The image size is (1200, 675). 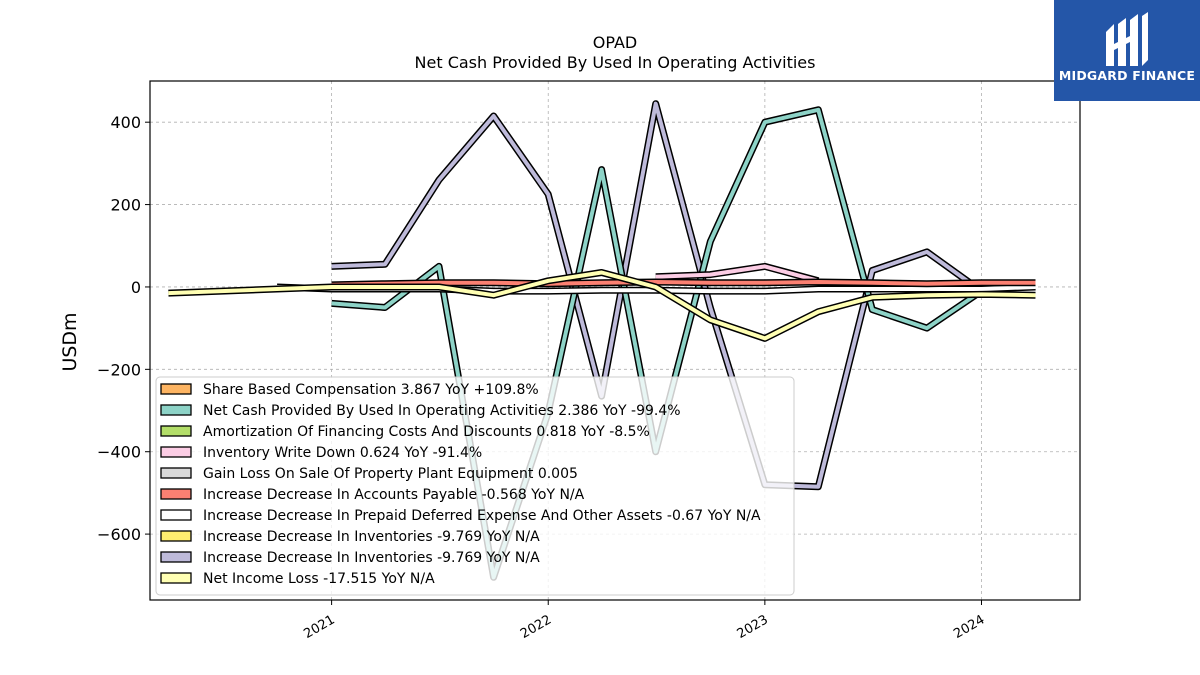 What do you see at coordinates (342, 453) in the screenshot?
I see `legend-label: Inventory Write Down 0.624 YoY -91.4%` at bounding box center [342, 453].